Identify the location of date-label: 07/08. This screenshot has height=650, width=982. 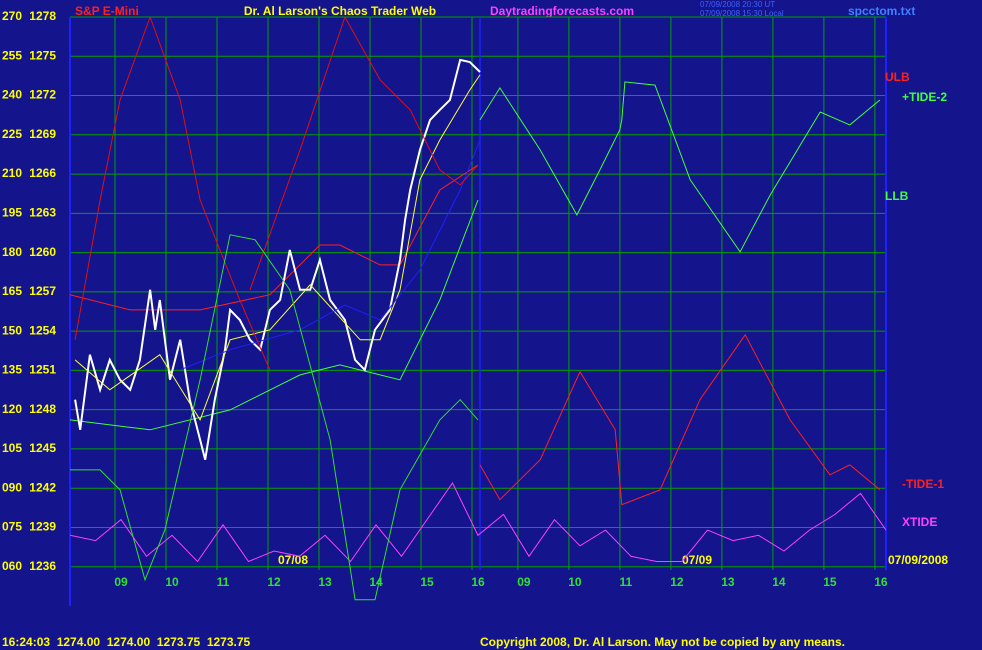
(293, 560).